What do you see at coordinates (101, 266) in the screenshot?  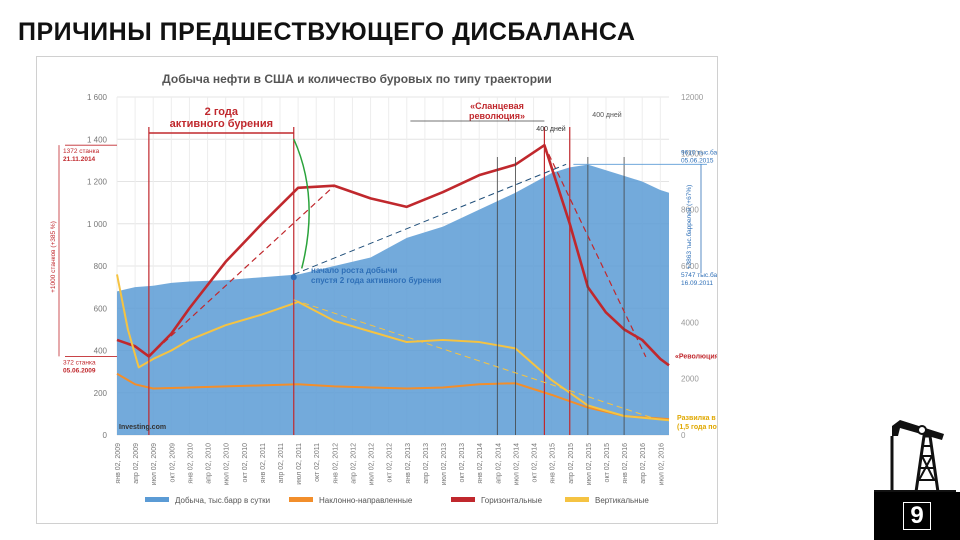 I see `y-left-tick-label: 800` at bounding box center [101, 266].